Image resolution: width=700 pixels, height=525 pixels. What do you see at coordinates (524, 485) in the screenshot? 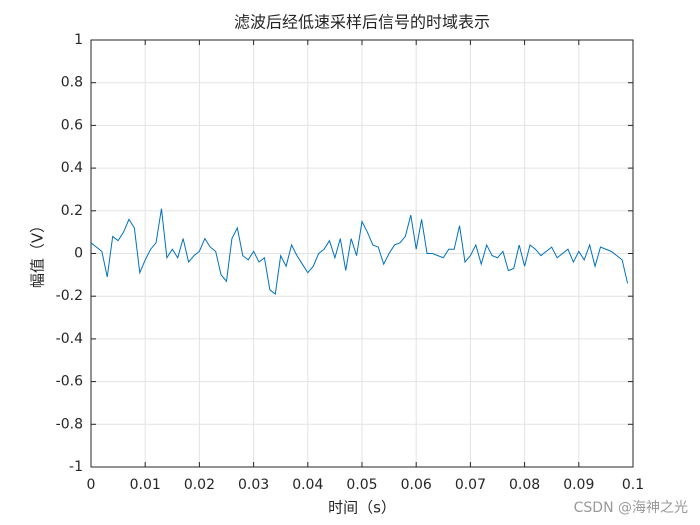
I see `x-tick-label: 0.08` at bounding box center [524, 485].